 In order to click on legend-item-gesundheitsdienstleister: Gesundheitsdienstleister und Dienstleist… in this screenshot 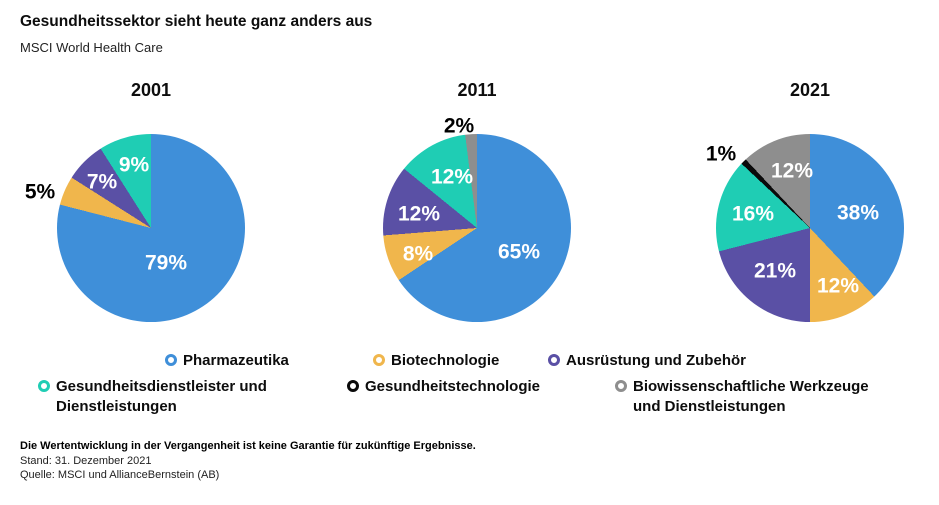, I will do `click(172, 397)`.